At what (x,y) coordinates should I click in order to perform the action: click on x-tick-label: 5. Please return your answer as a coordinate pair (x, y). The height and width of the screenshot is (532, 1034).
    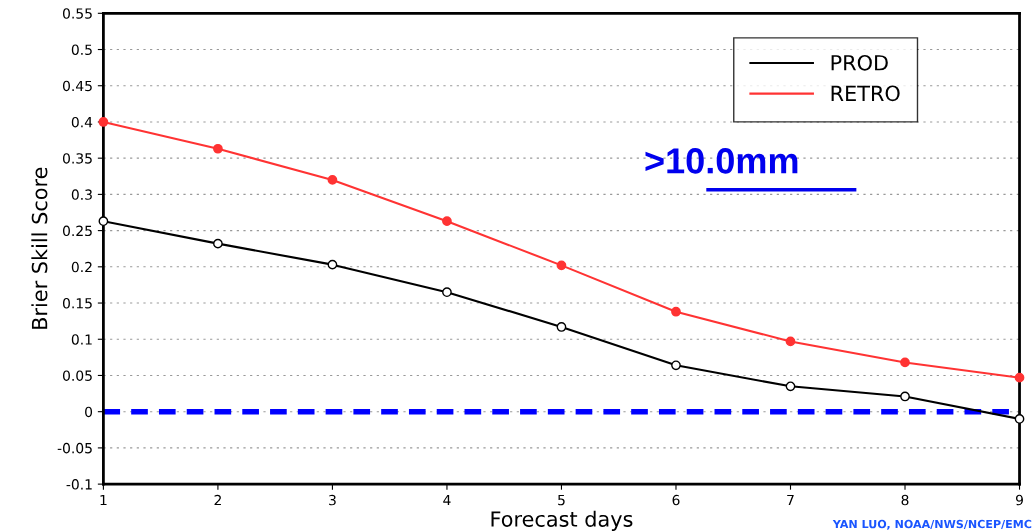
    Looking at the image, I should click on (561, 500).